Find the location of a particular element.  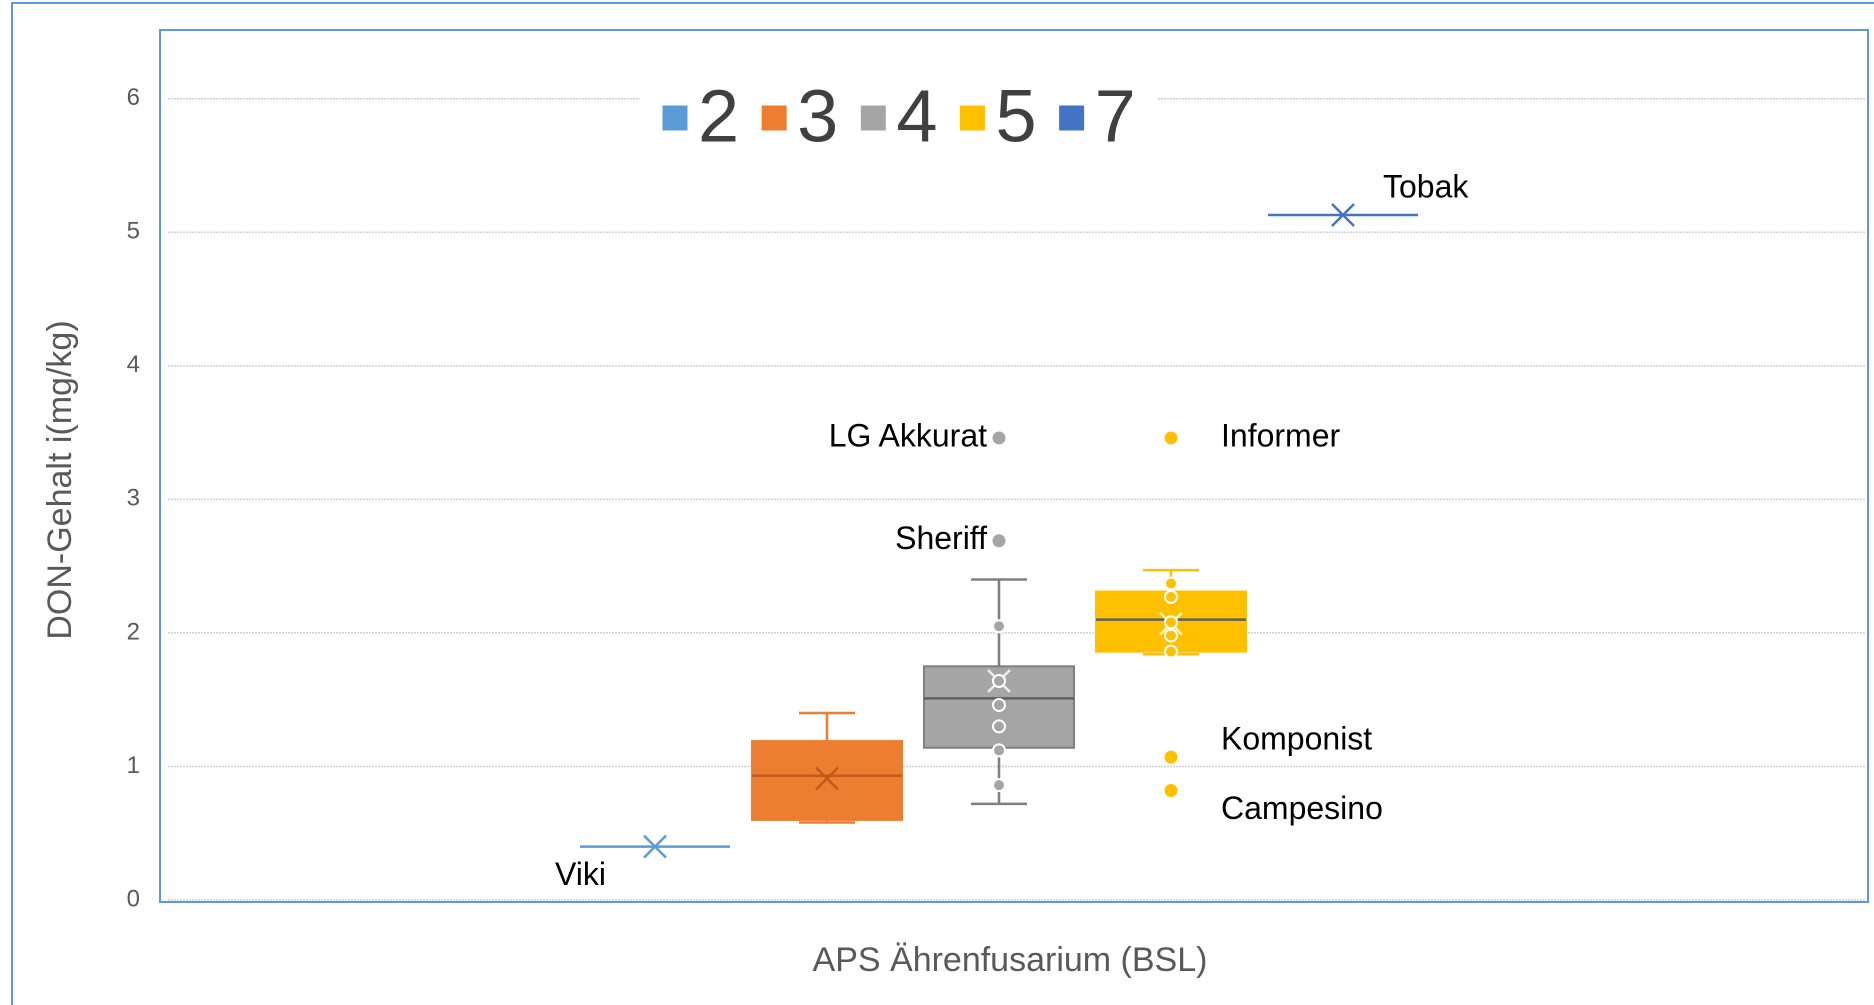

annotation: Sheriff is located at coordinates (941, 538).